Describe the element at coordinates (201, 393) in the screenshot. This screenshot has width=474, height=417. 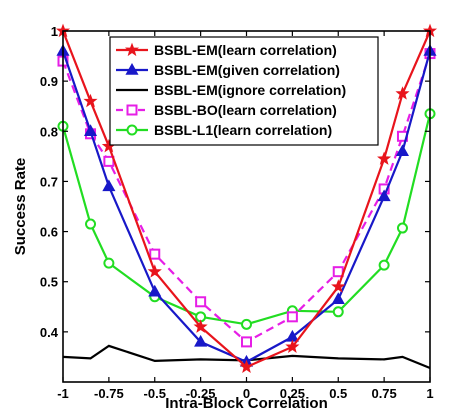
I see `x-tick-label: -0.25` at that location.